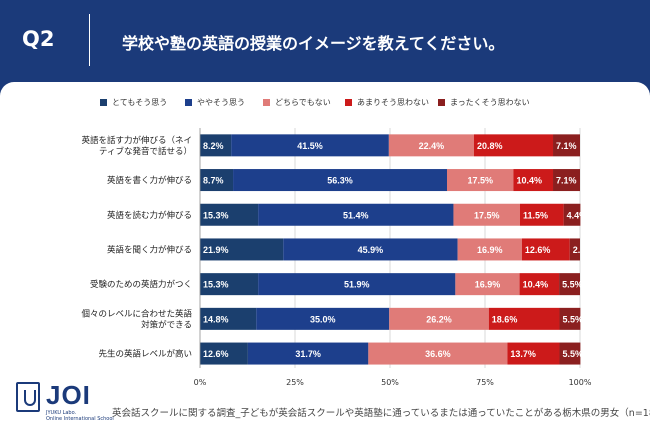 Image resolution: width=650 pixels, height=435 pixels. Describe the element at coordinates (505, 319) in the screenshot. I see `data-label: 18.6%` at that location.